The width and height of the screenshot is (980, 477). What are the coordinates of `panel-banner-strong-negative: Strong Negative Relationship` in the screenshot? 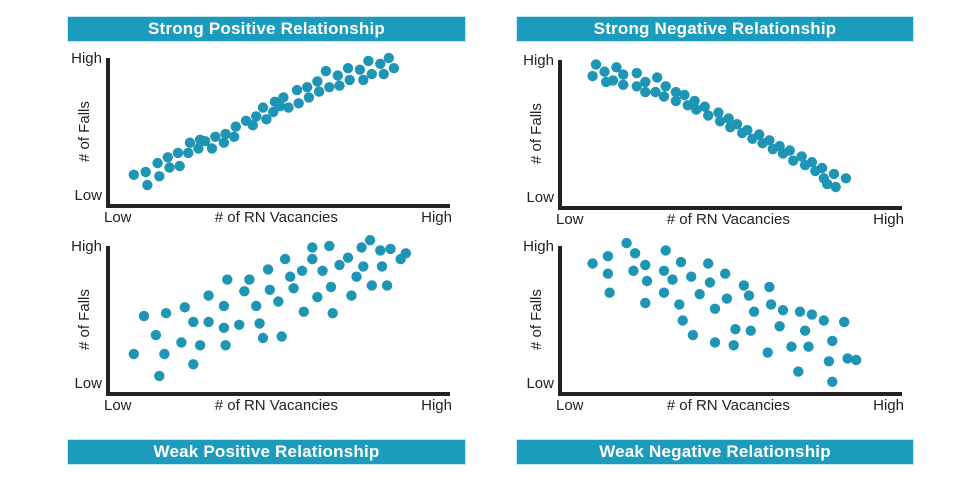 It's located at (715, 29).